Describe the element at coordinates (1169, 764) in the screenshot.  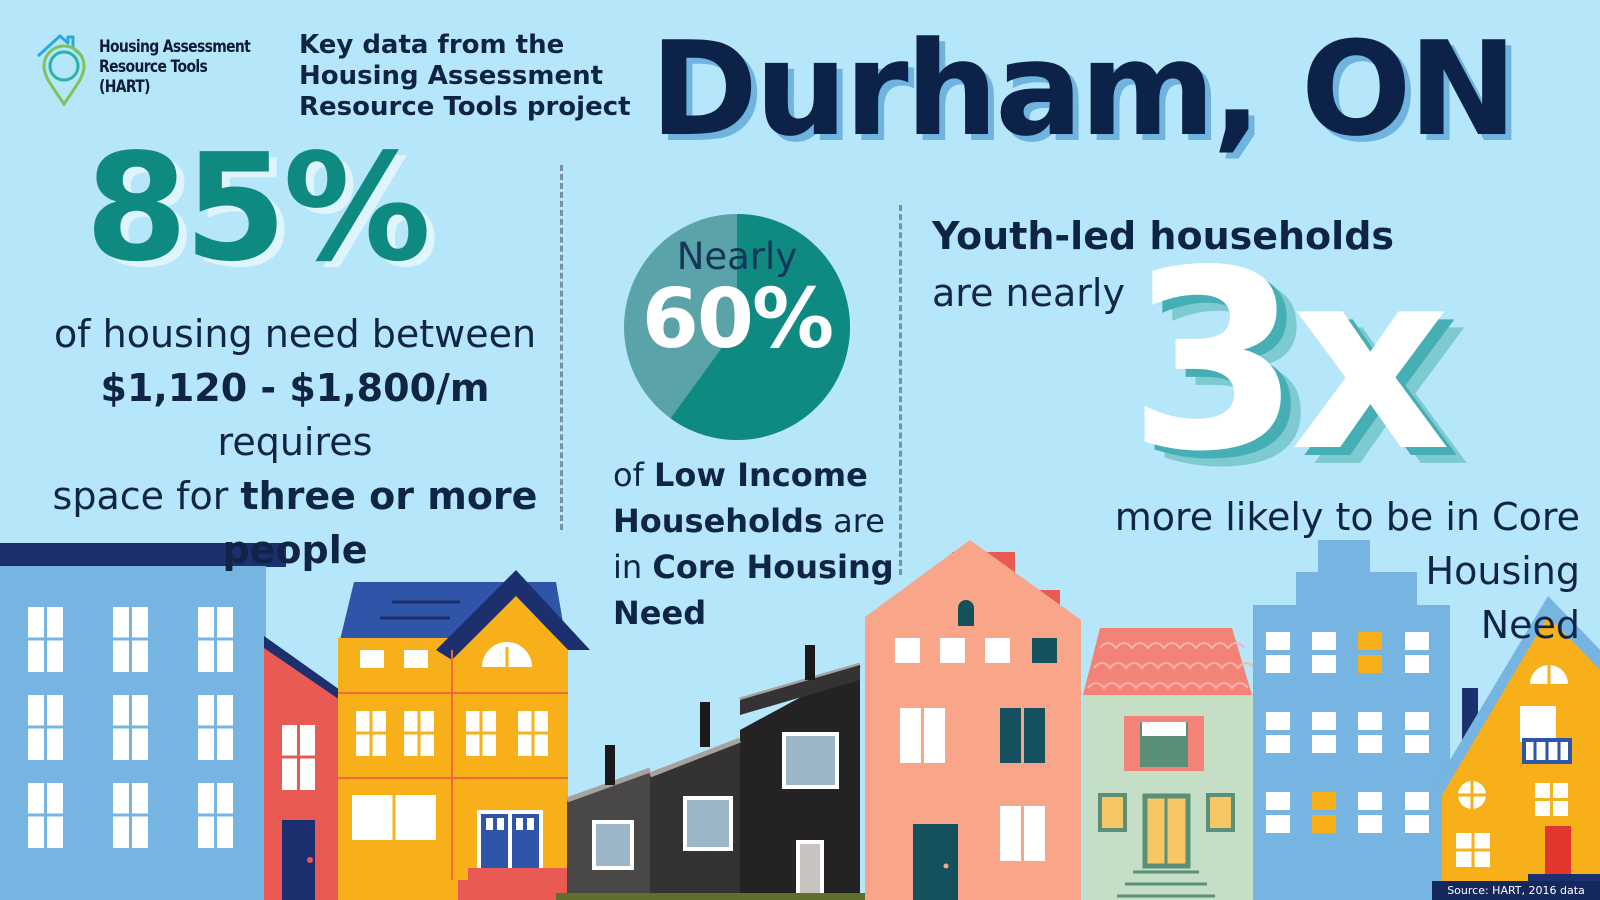
I see `green-house` at that location.